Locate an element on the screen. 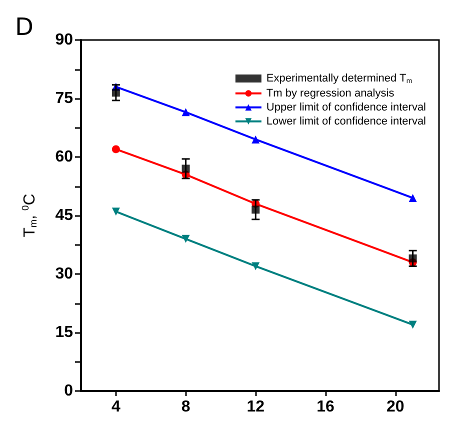  x-tick-label: 20 is located at coordinates (395, 407).